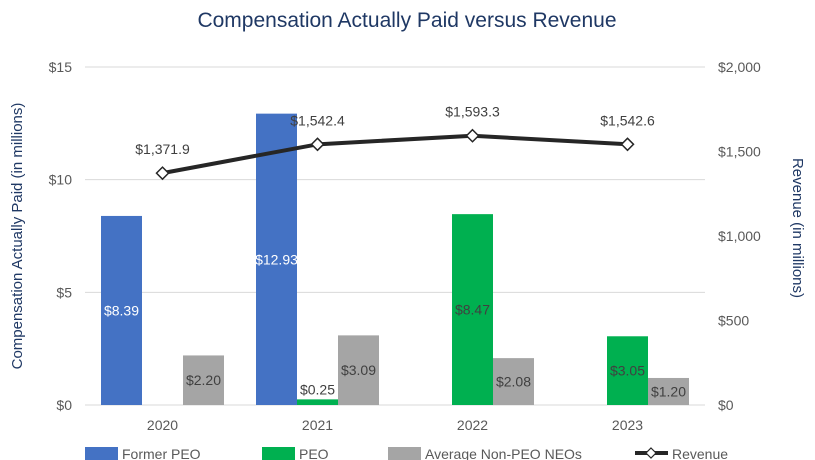 Image resolution: width=815 pixels, height=460 pixels. What do you see at coordinates (317, 389) in the screenshot?
I see `data-label: $0.25` at bounding box center [317, 389].